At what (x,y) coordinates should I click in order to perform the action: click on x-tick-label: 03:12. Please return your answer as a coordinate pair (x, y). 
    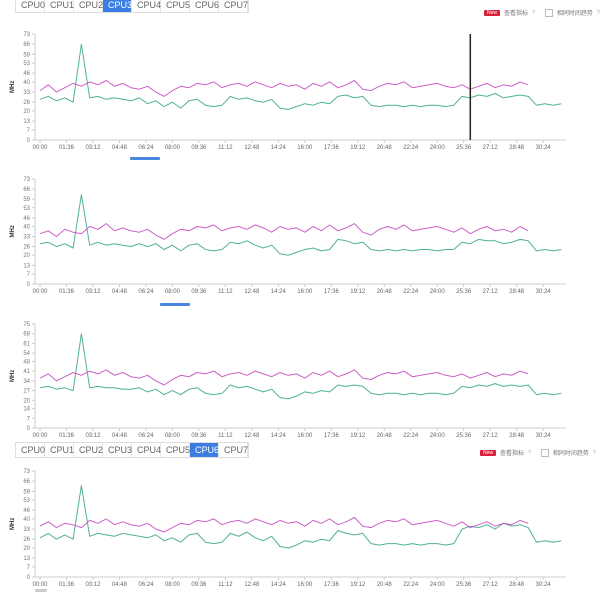
    Looking at the image, I should click on (93, 292).